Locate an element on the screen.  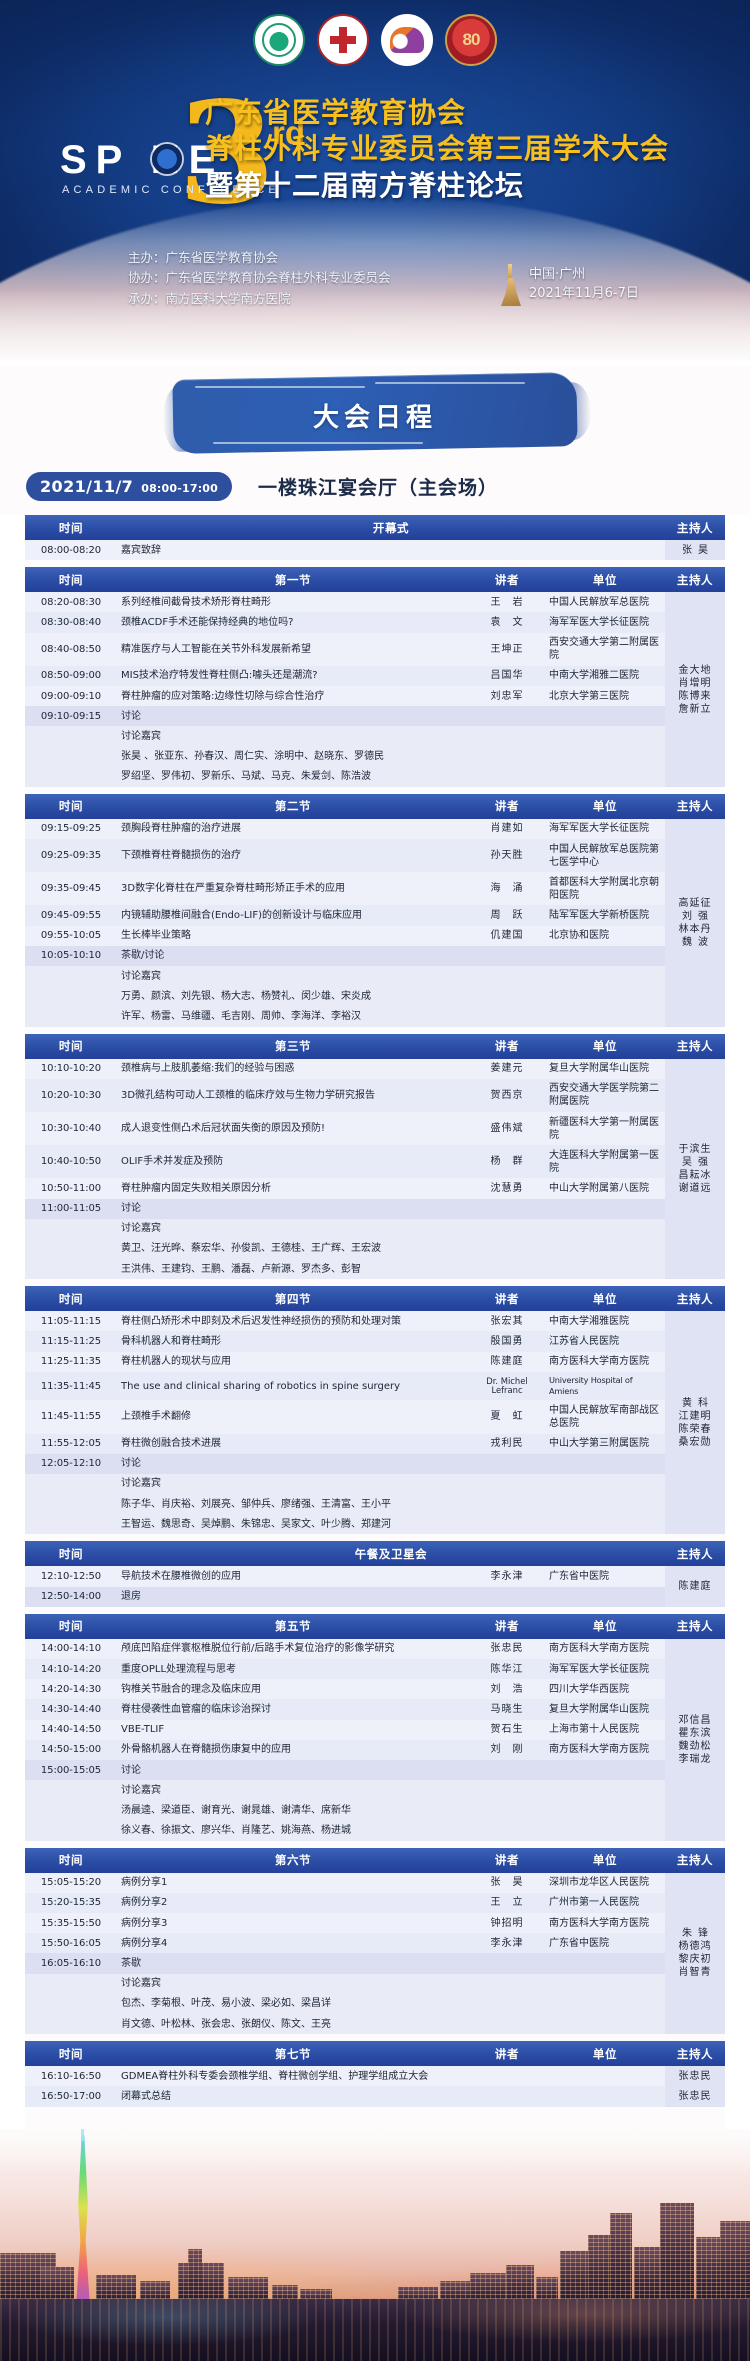
cell-topic: MIS技术治疗特发性脊柱侧凸:噱头还是潮流? is located at coordinates (219, 676).